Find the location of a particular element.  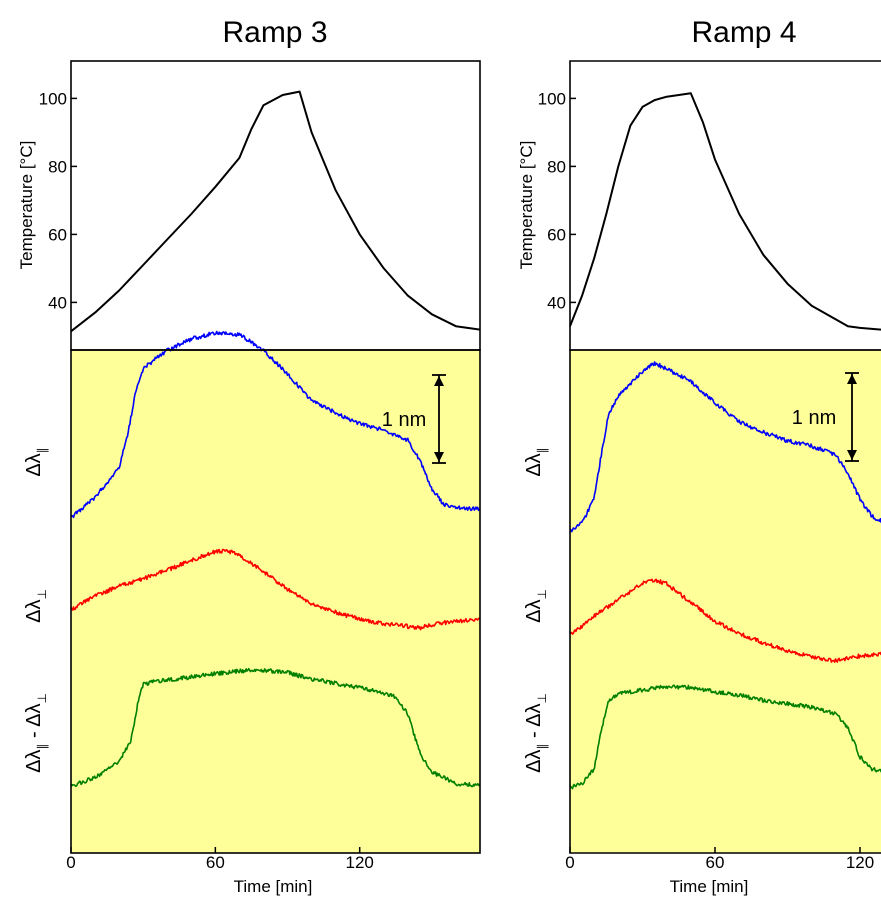

ramp-3-temperature-tick-label-40: 40 is located at coordinates (57, 302).